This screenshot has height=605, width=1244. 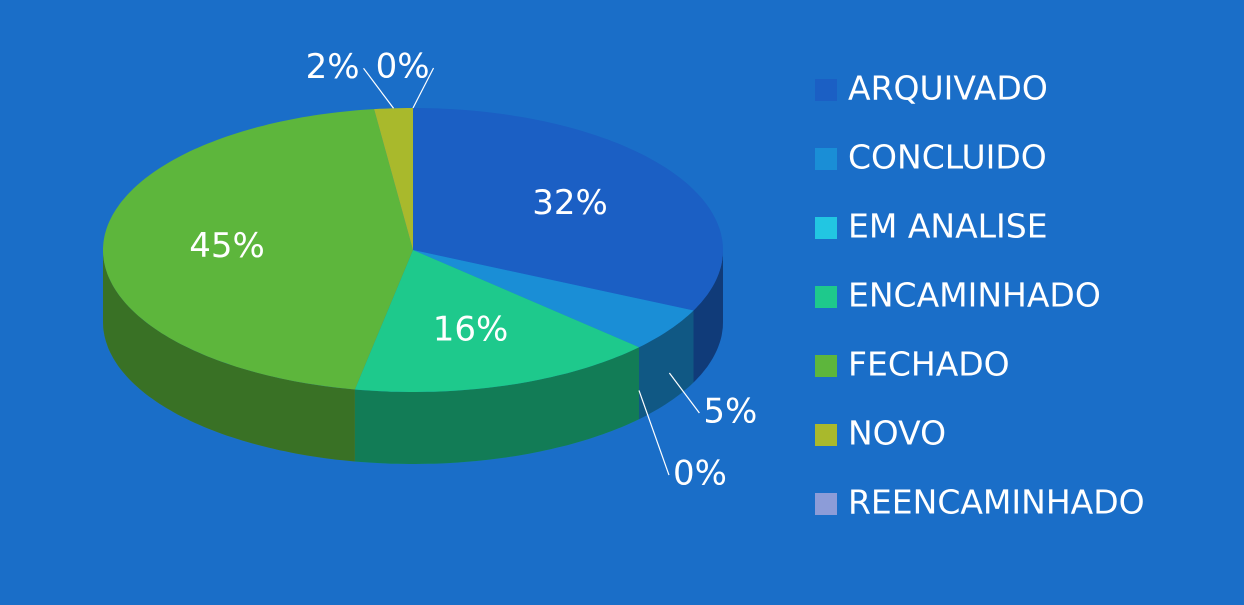 What do you see at coordinates (570, 203) in the screenshot?
I see `data-label: 32%` at bounding box center [570, 203].